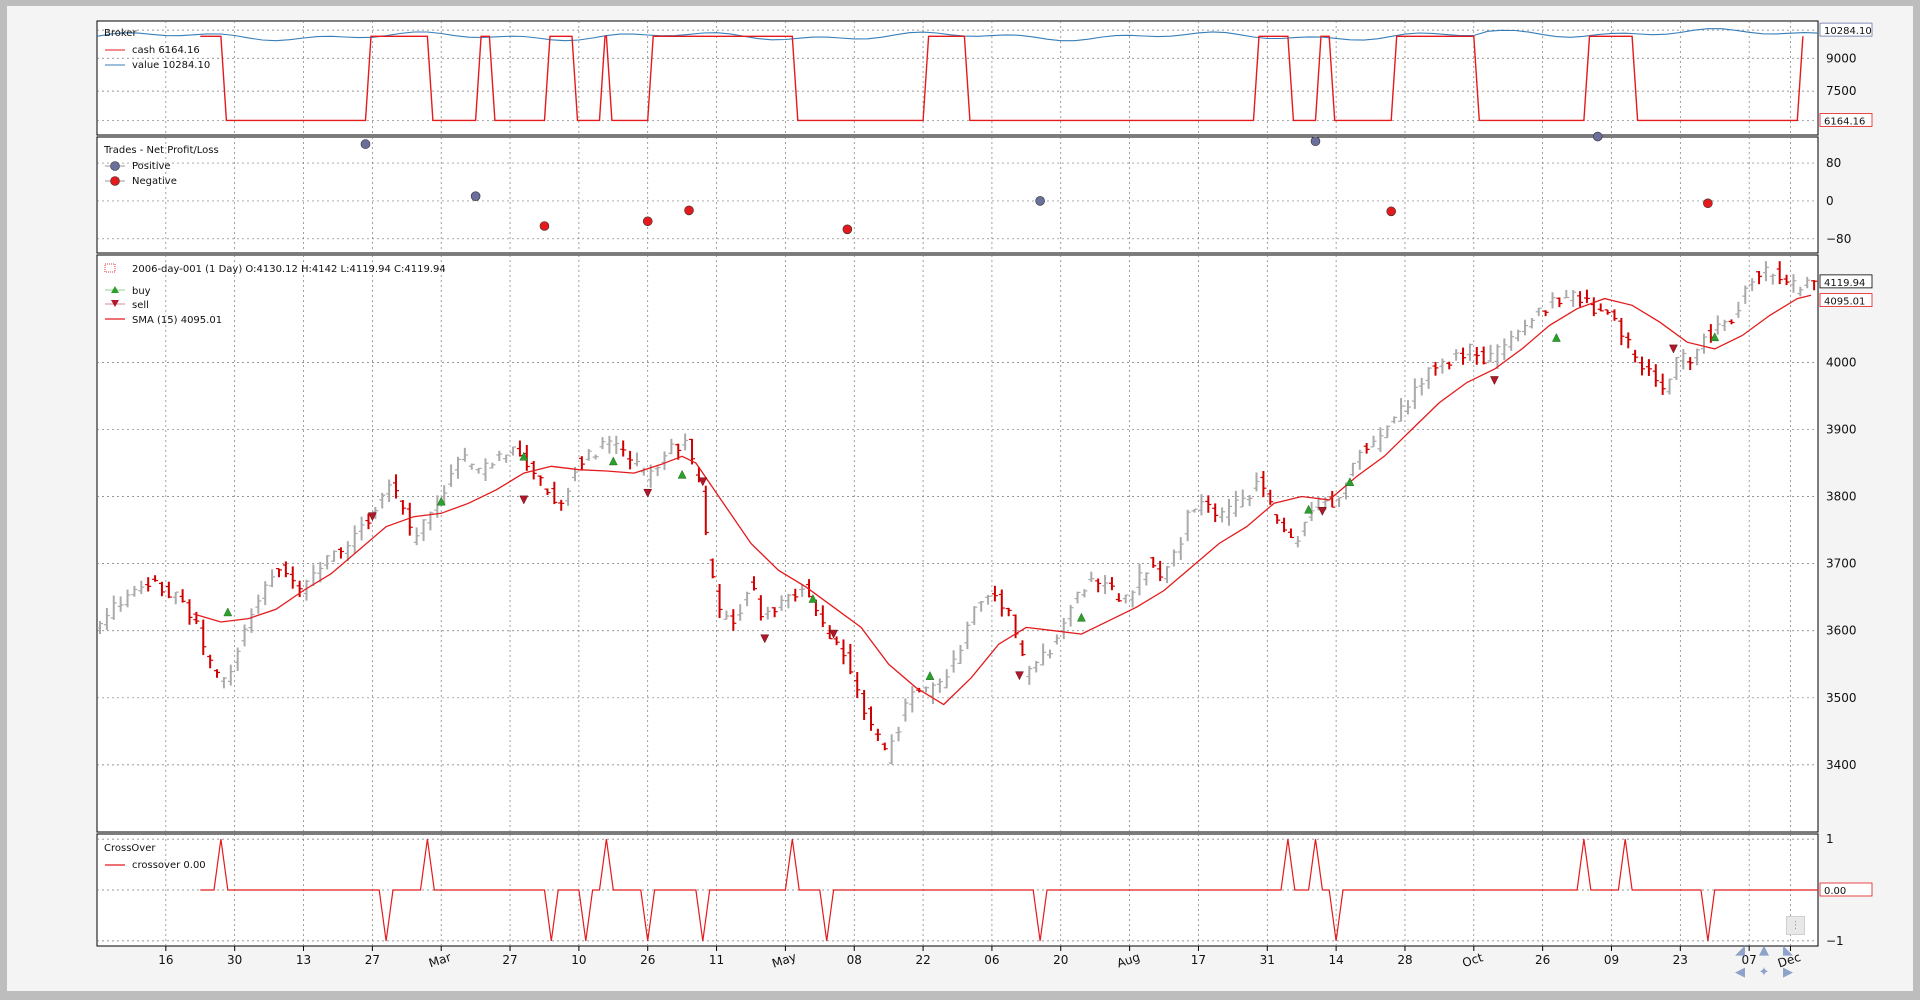 This screenshot has width=1920, height=1000. Describe the element at coordinates (1841, 58) in the screenshot. I see `broker-ytick-9000: 9000` at that location.